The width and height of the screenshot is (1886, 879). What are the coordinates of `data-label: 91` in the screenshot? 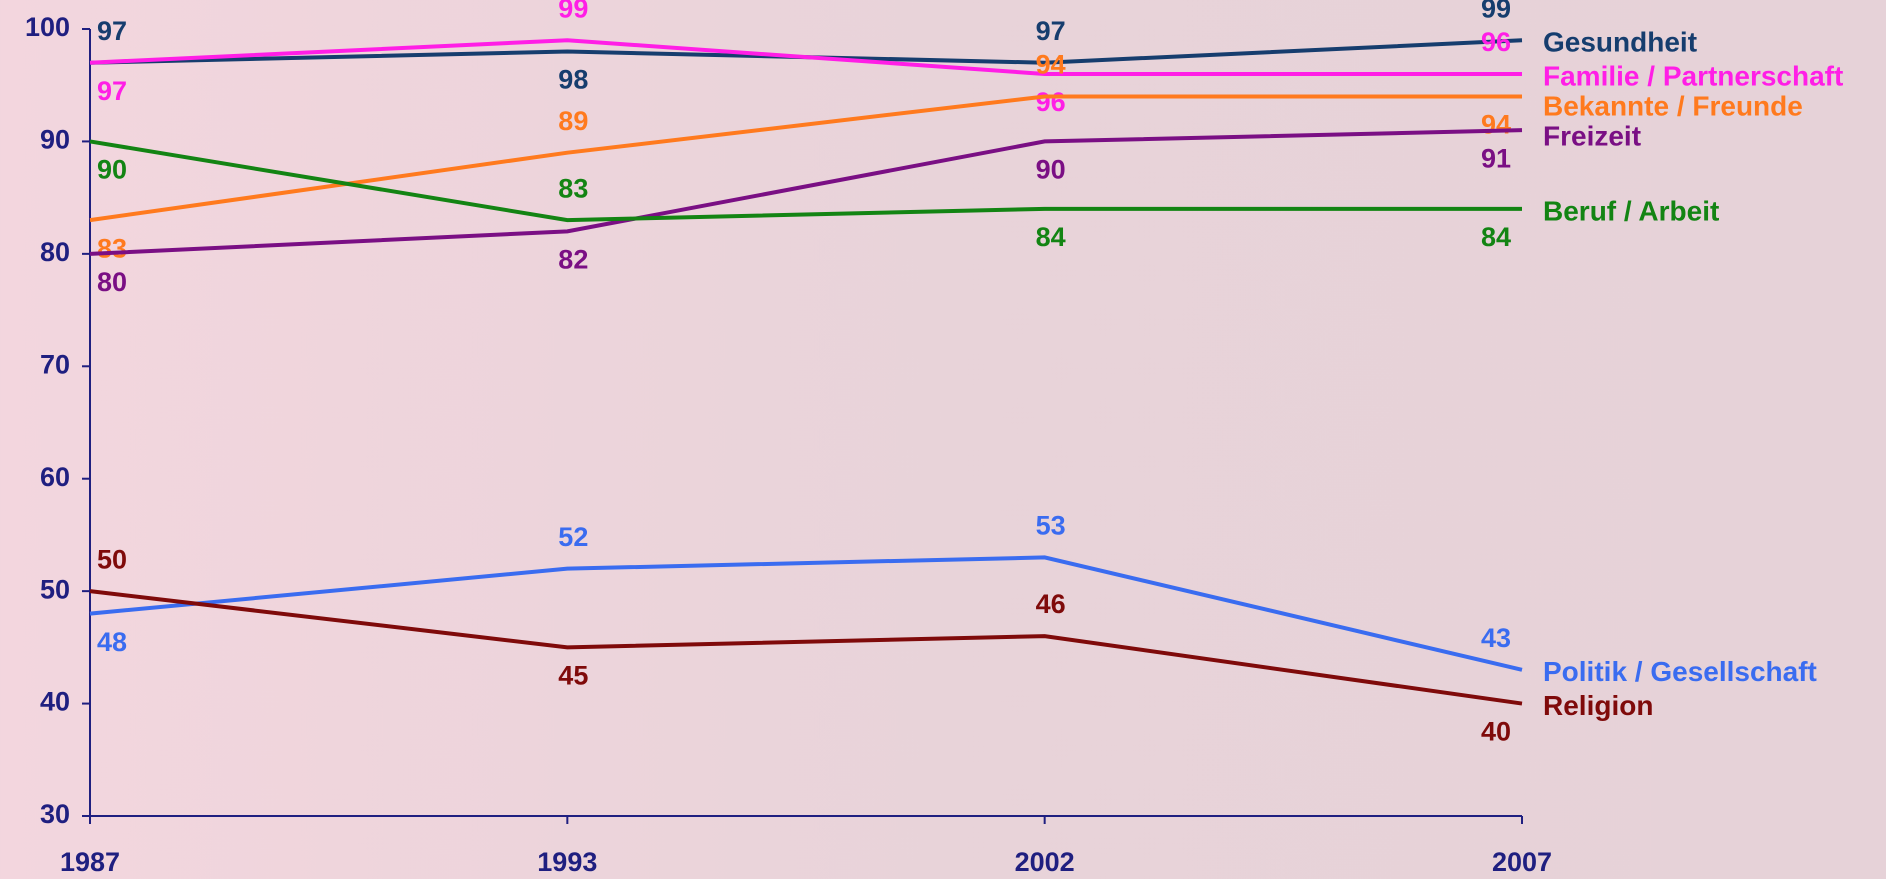 It's located at (1496, 158).